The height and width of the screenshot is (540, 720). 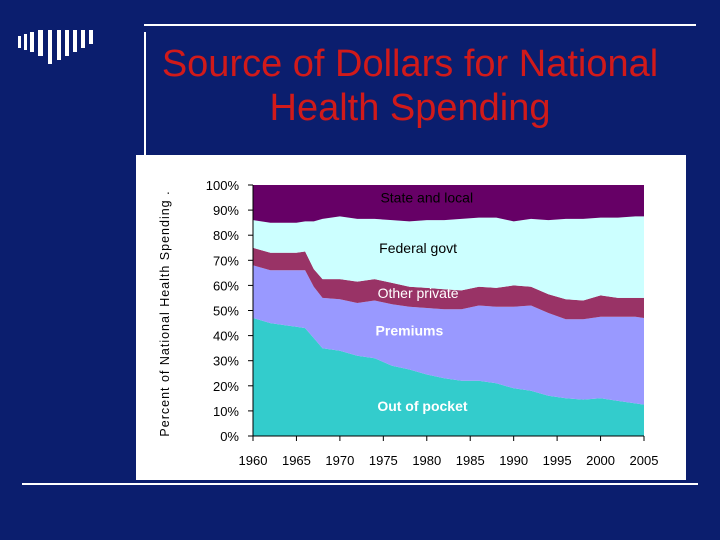 I want to click on decorative-top-rule, so click(x=420, y=25).